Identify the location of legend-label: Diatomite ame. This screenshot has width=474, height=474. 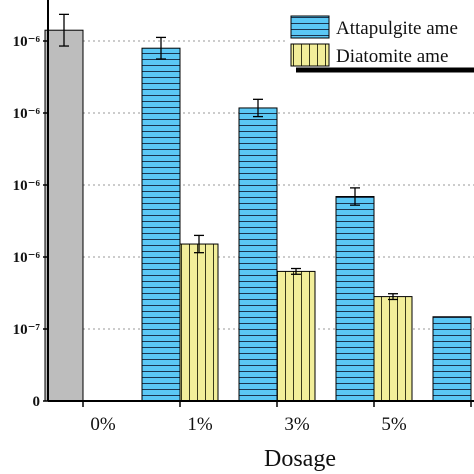
(392, 56).